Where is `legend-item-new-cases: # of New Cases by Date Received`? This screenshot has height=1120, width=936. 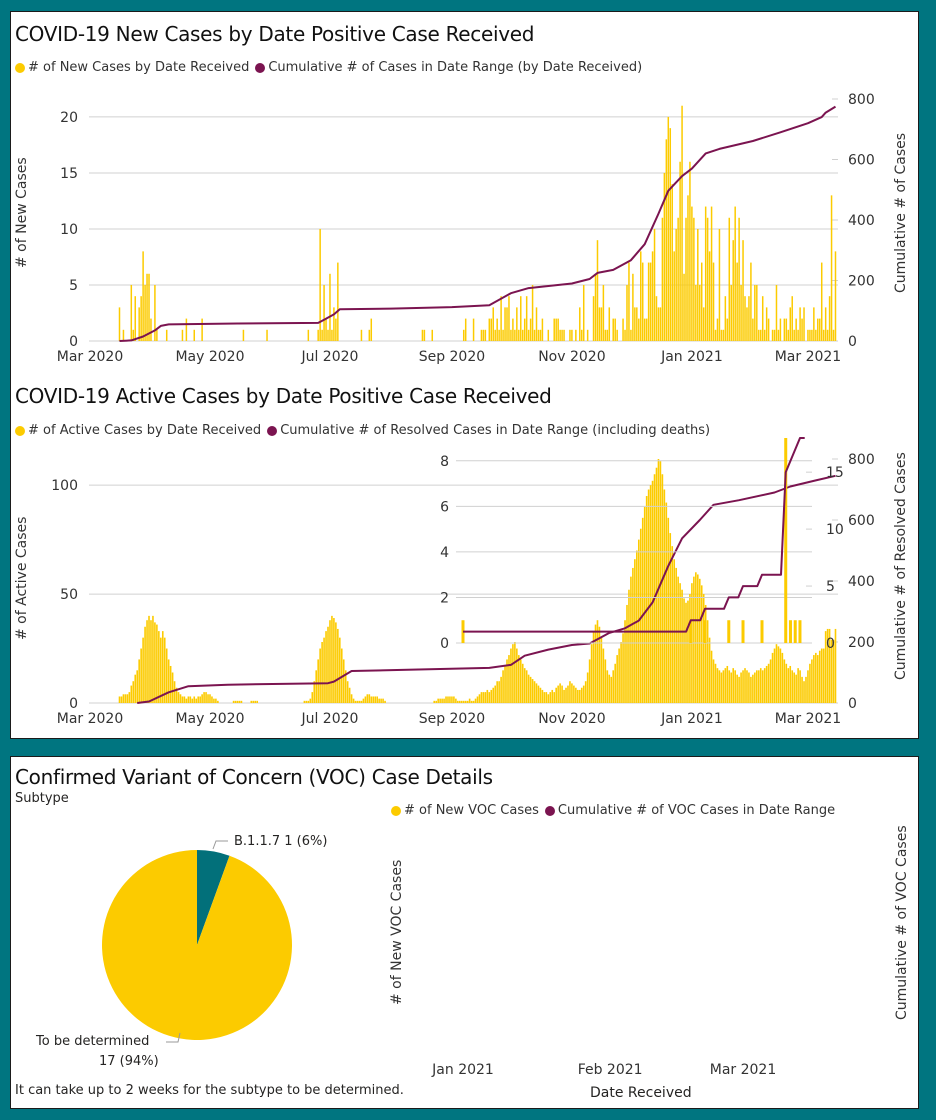
legend-item-new-cases: # of New Cases by Date Received is located at coordinates (132, 67).